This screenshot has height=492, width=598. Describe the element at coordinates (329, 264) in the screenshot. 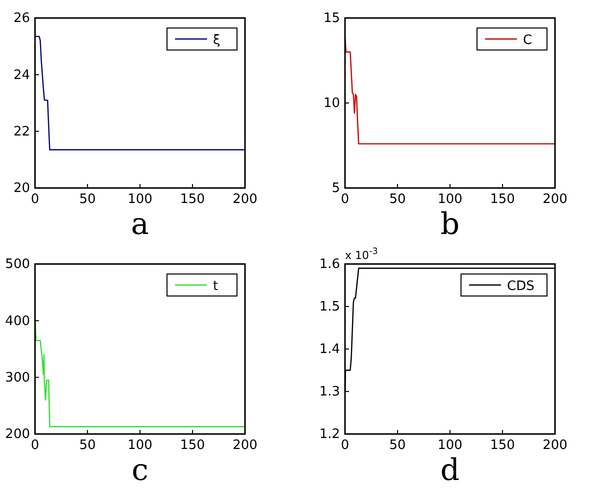

I see `y-tick-label: 1.6` at that location.